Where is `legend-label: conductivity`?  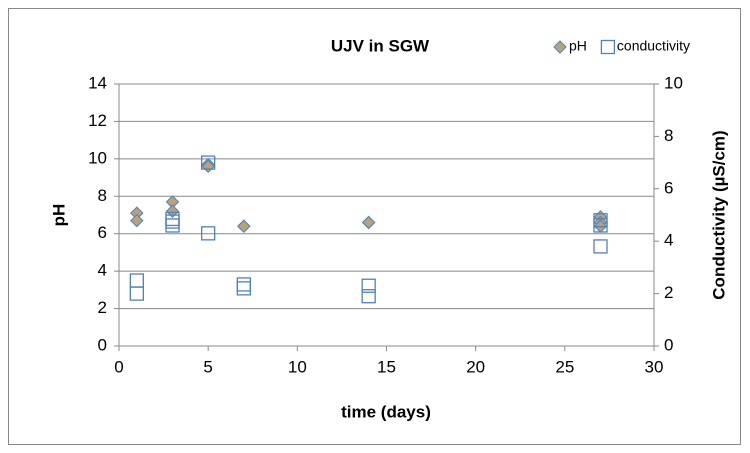
legend-label: conductivity is located at coordinates (653, 46).